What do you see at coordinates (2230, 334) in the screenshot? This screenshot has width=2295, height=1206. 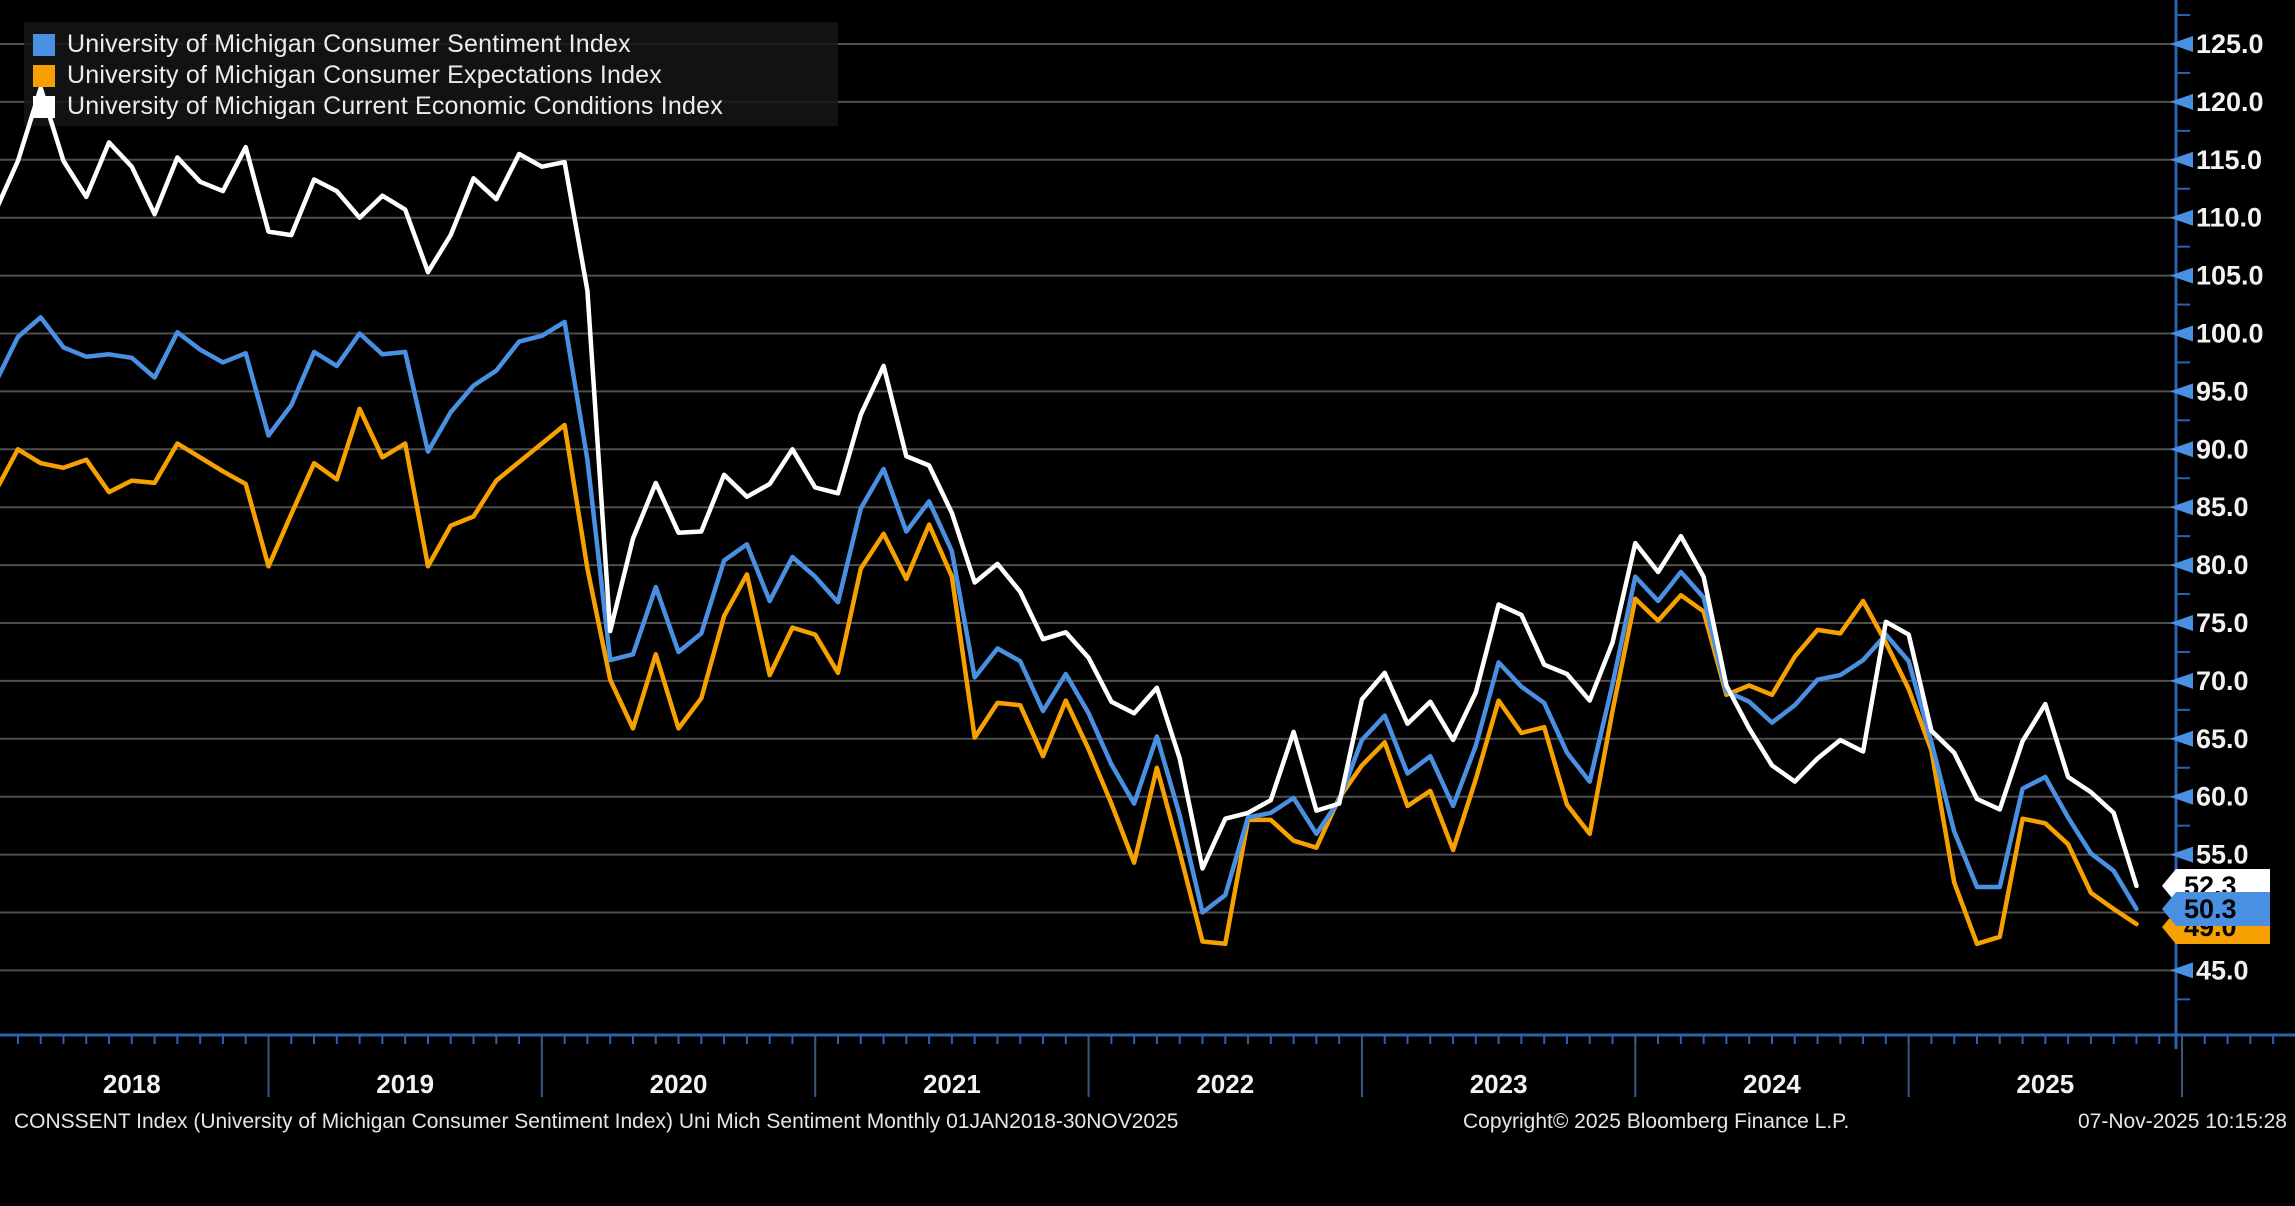 I see `y-tick-label: 100.0` at bounding box center [2230, 334].